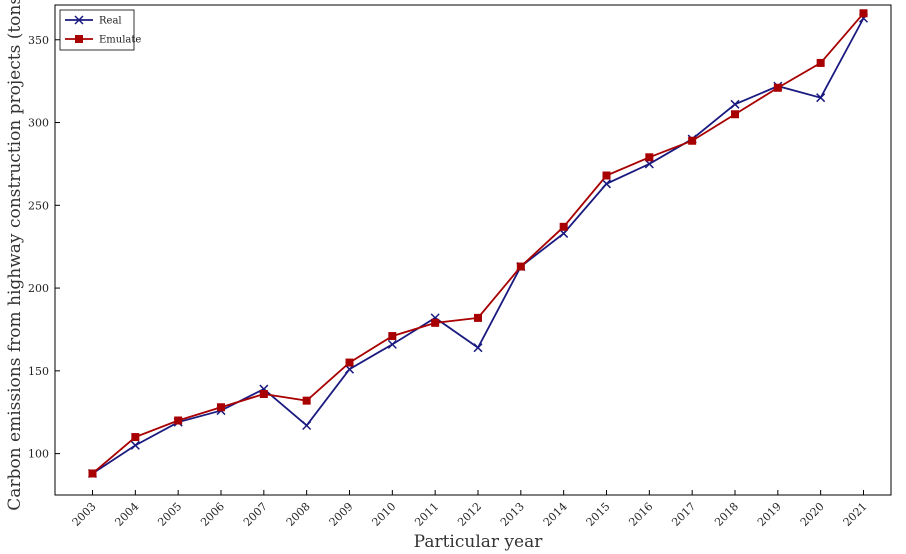  I want to click on x-tick-label: 2010, so click(383, 514).